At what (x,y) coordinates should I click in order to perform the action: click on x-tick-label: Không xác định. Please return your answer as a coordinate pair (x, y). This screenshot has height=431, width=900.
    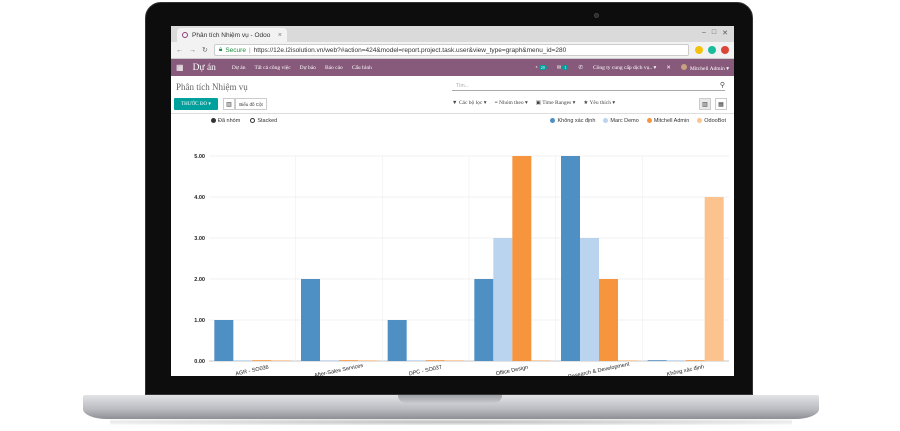
    Looking at the image, I should click on (685, 370).